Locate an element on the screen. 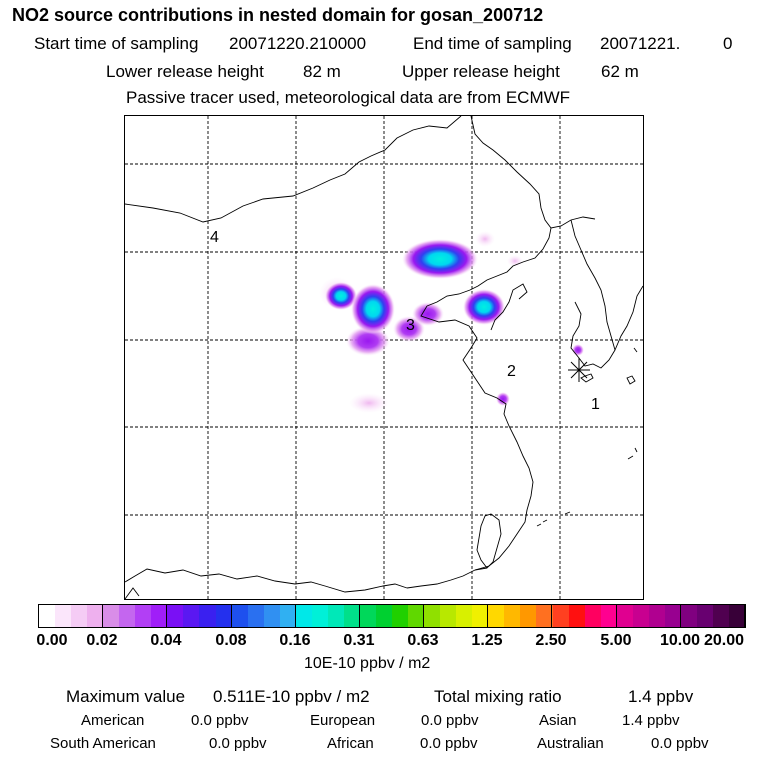 The image size is (768, 768). max-value-label: Maximum value is located at coordinates (126, 696).